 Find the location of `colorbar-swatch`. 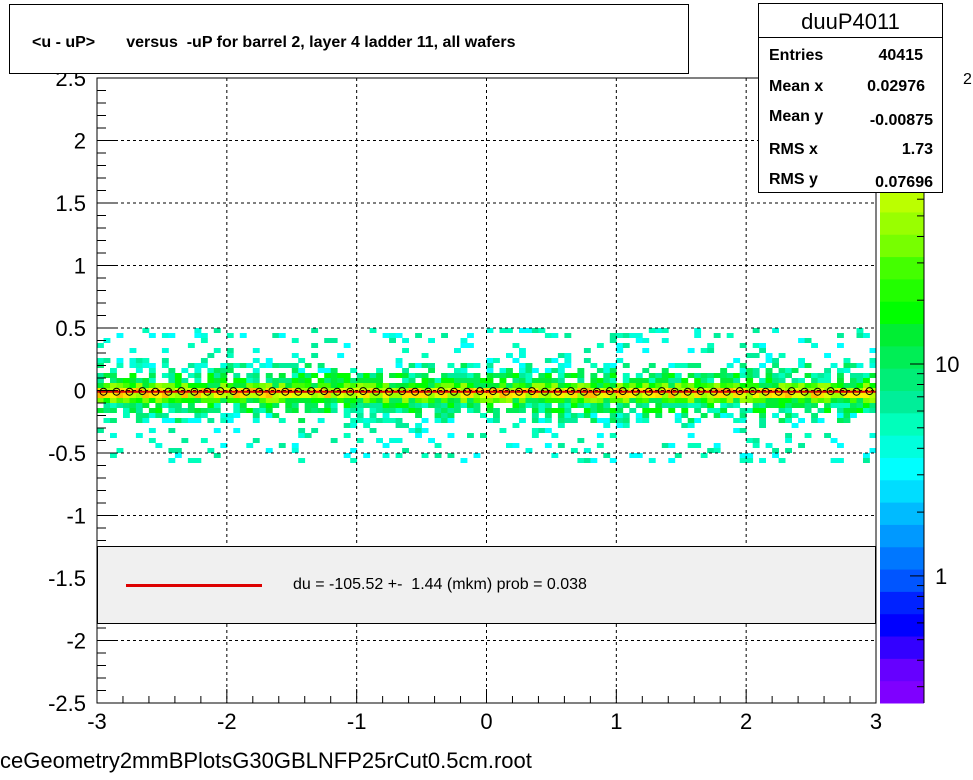

colorbar-swatch is located at coordinates (902, 424).